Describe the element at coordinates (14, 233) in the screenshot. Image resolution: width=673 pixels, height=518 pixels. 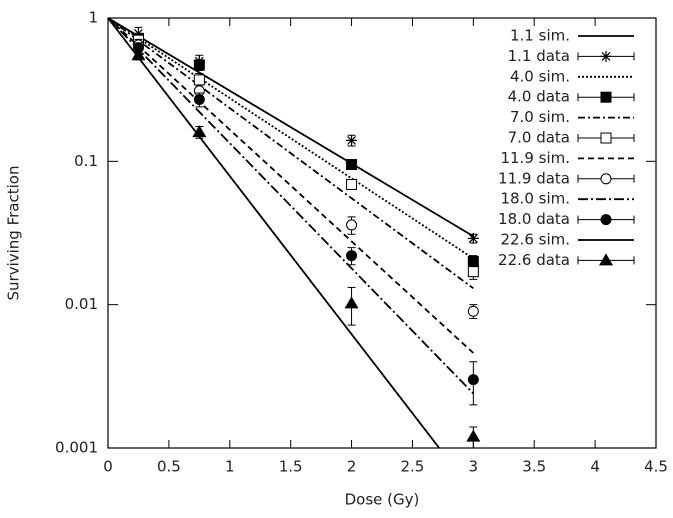
I see `y-axis-label: Surviving Fraction` at that location.